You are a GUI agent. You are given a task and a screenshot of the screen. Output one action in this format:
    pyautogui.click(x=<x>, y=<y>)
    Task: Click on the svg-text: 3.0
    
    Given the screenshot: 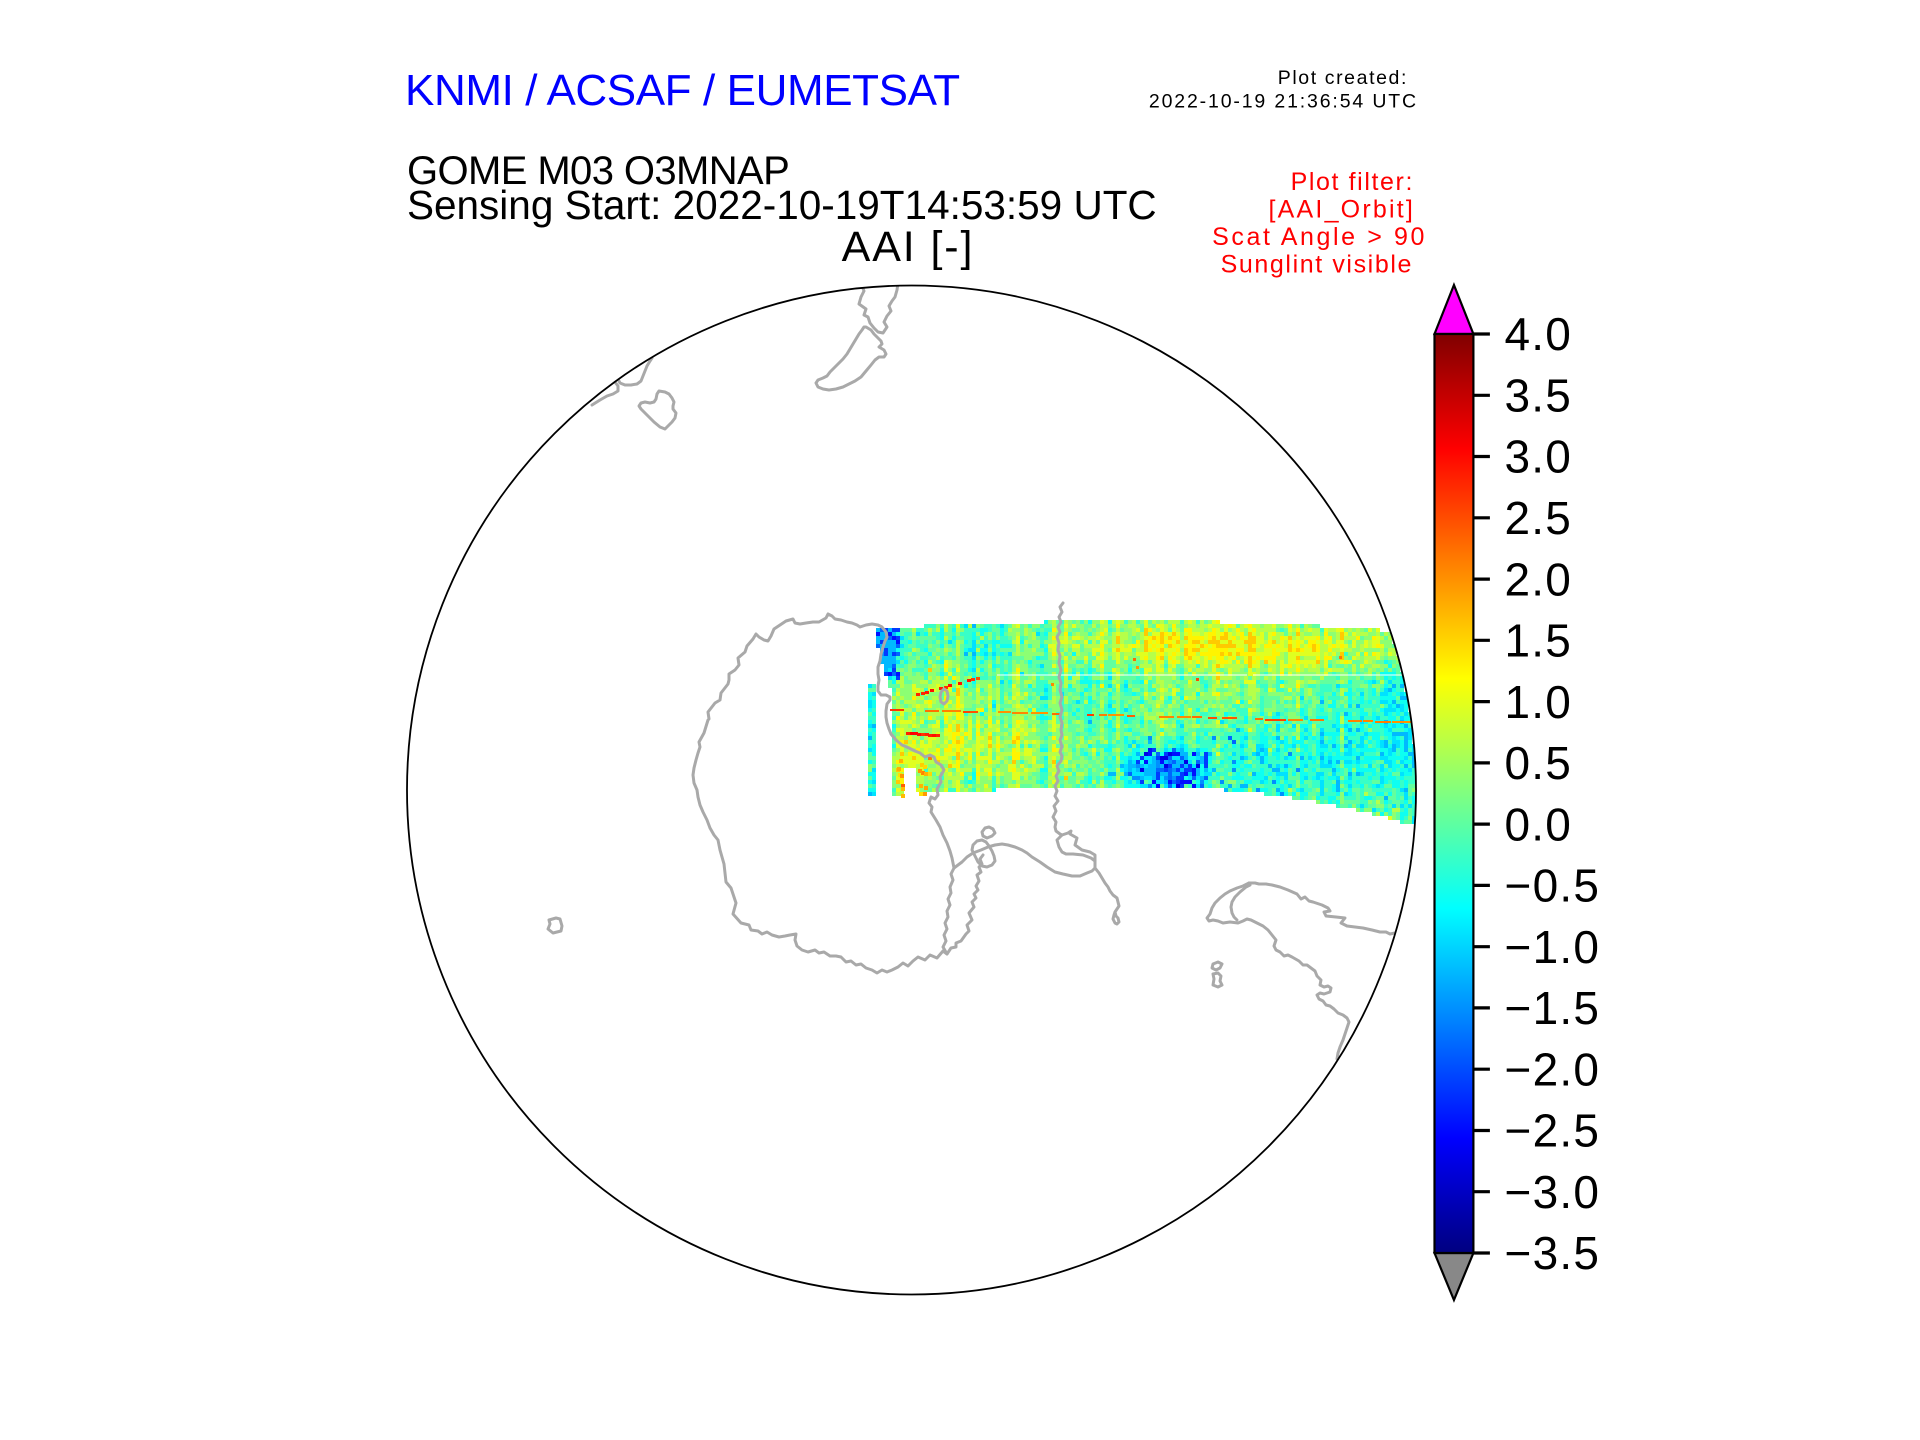 What is the action you would take?
    pyautogui.click(x=1539, y=457)
    